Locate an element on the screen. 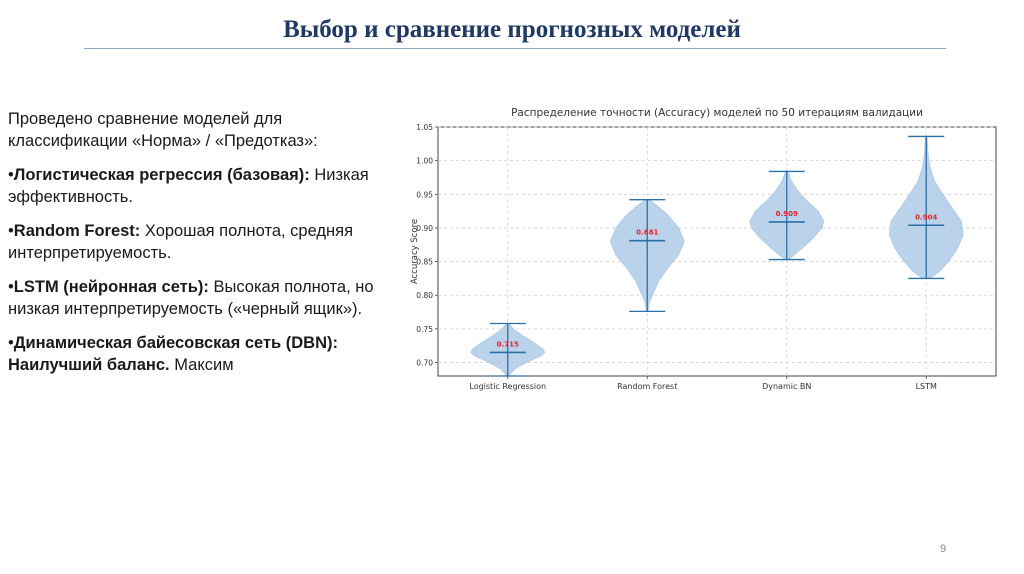 Image resolution: width=1024 pixels, height=574 pixels. item-bold: Random Forest: is located at coordinates (77, 231).